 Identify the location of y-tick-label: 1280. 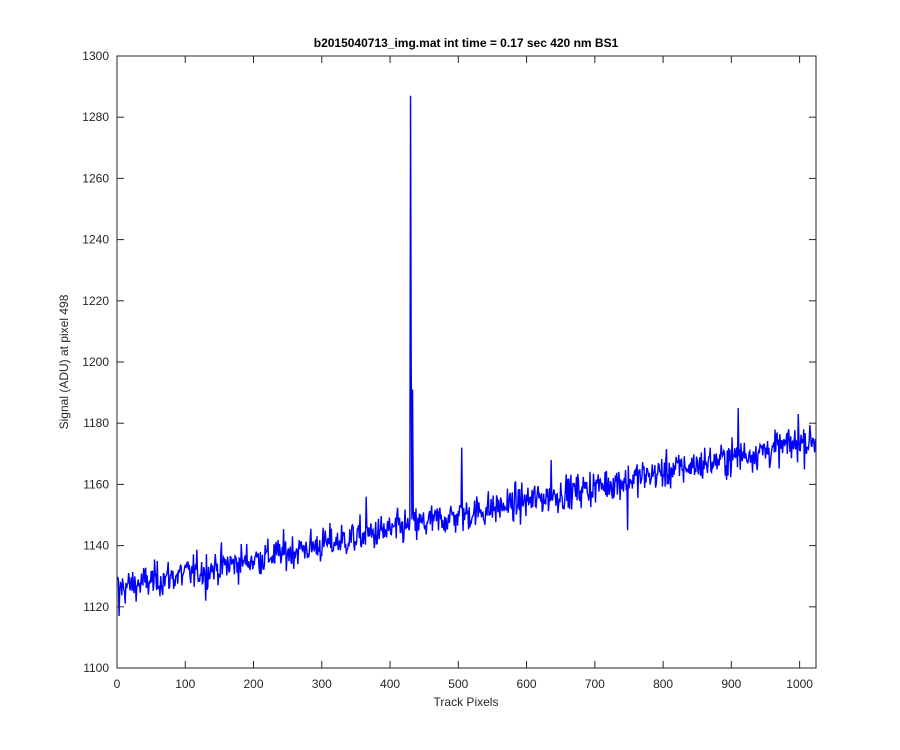
(95, 117).